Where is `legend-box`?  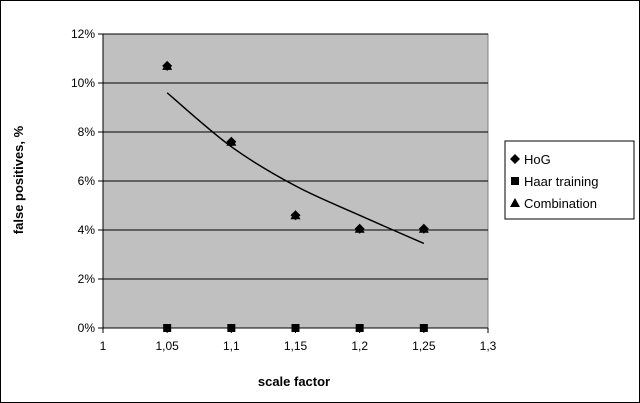
legend-box is located at coordinates (569, 180).